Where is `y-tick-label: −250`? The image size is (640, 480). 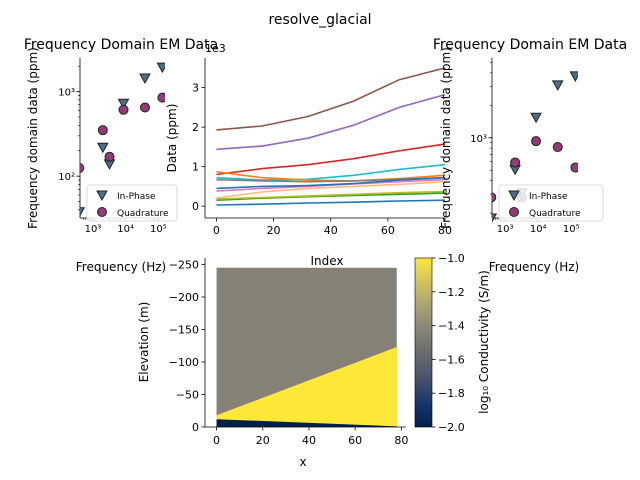
y-tick-label: −250 is located at coordinates (184, 265).